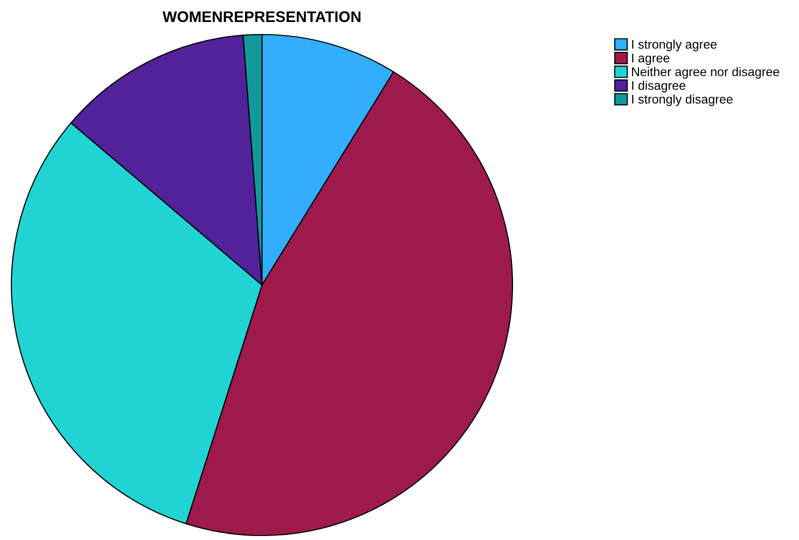 This screenshot has width=799, height=540. What do you see at coordinates (659, 86) in the screenshot?
I see `legend-label: I disagree` at bounding box center [659, 86].